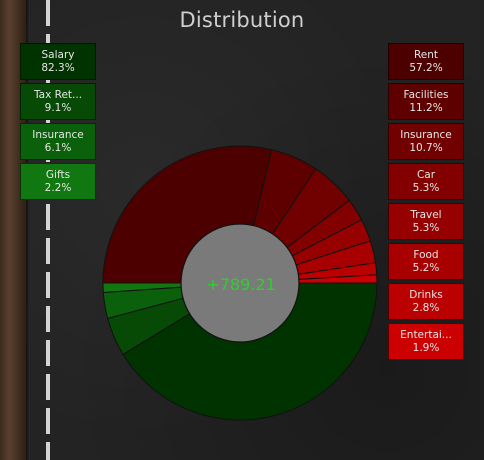 The height and width of the screenshot is (460, 484). Describe the element at coordinates (58, 54) in the screenshot. I see `legend-label: Salary` at that location.